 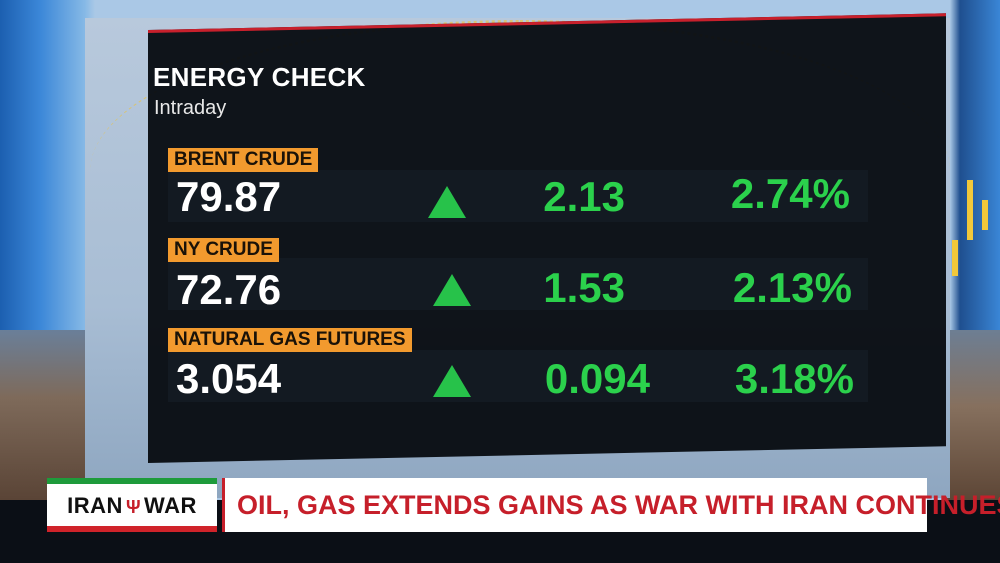 I want to click on row-label: BRENT CRUDE, so click(x=243, y=160).